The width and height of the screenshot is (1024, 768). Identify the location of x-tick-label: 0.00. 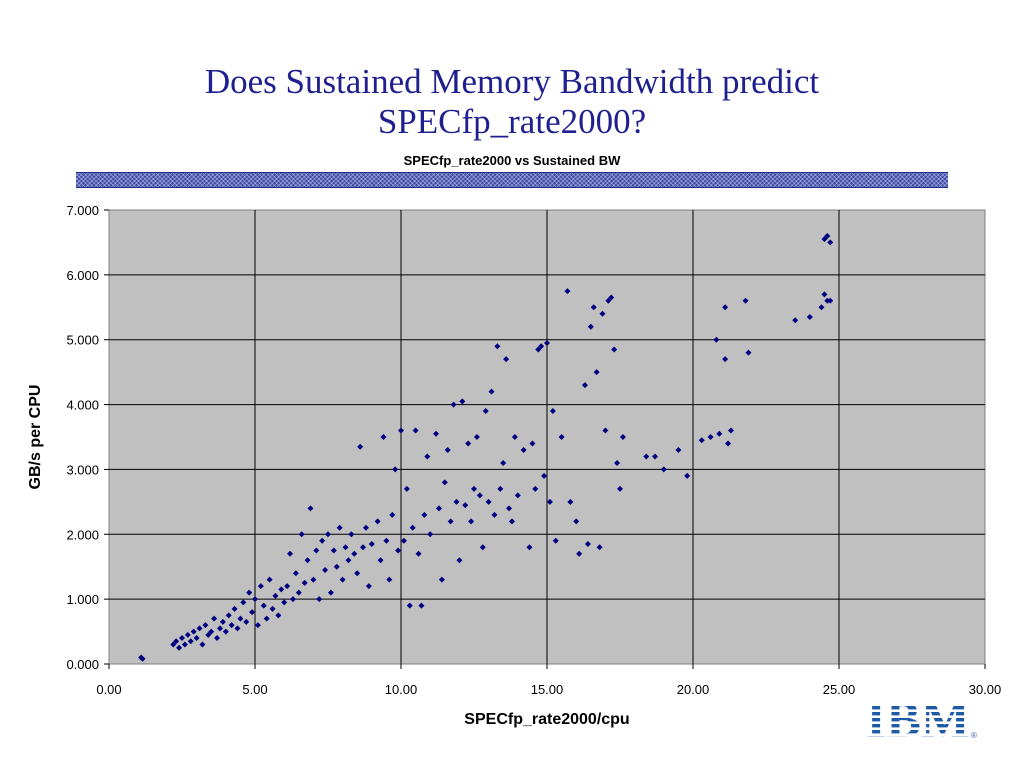
(108, 689).